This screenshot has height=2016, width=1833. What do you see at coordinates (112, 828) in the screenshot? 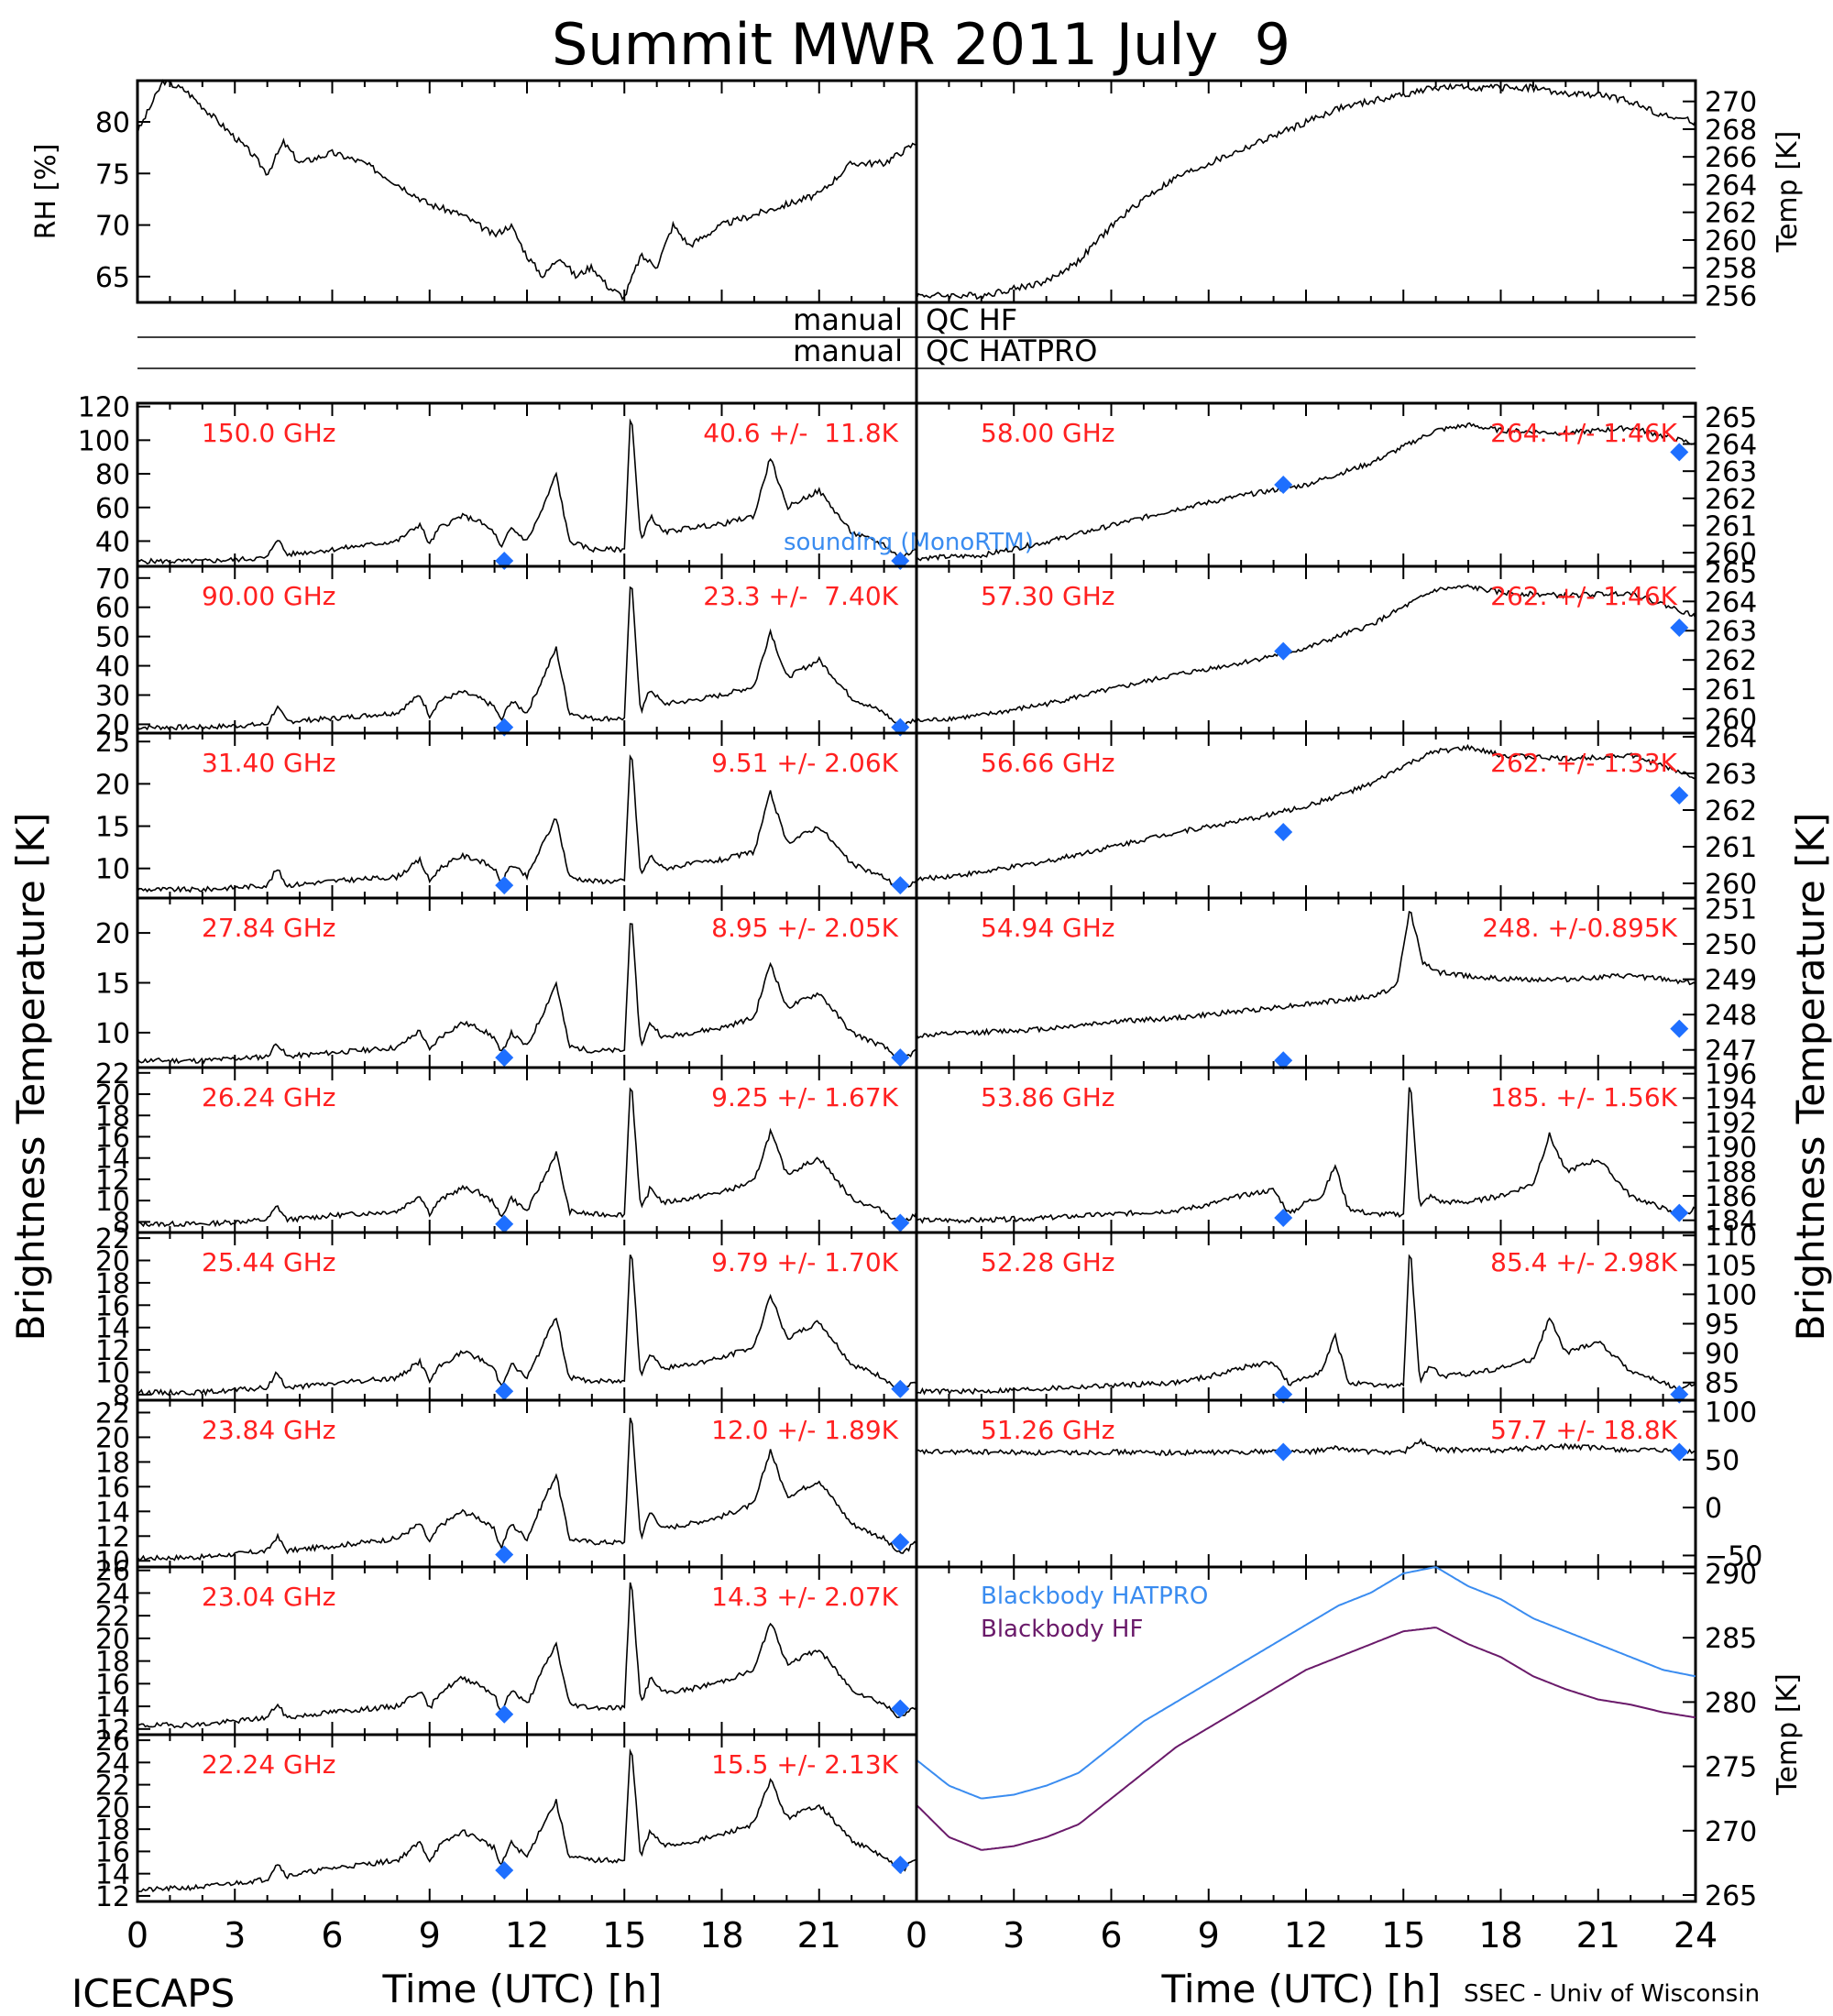
I see `y-tick-label: 15` at bounding box center [112, 828].